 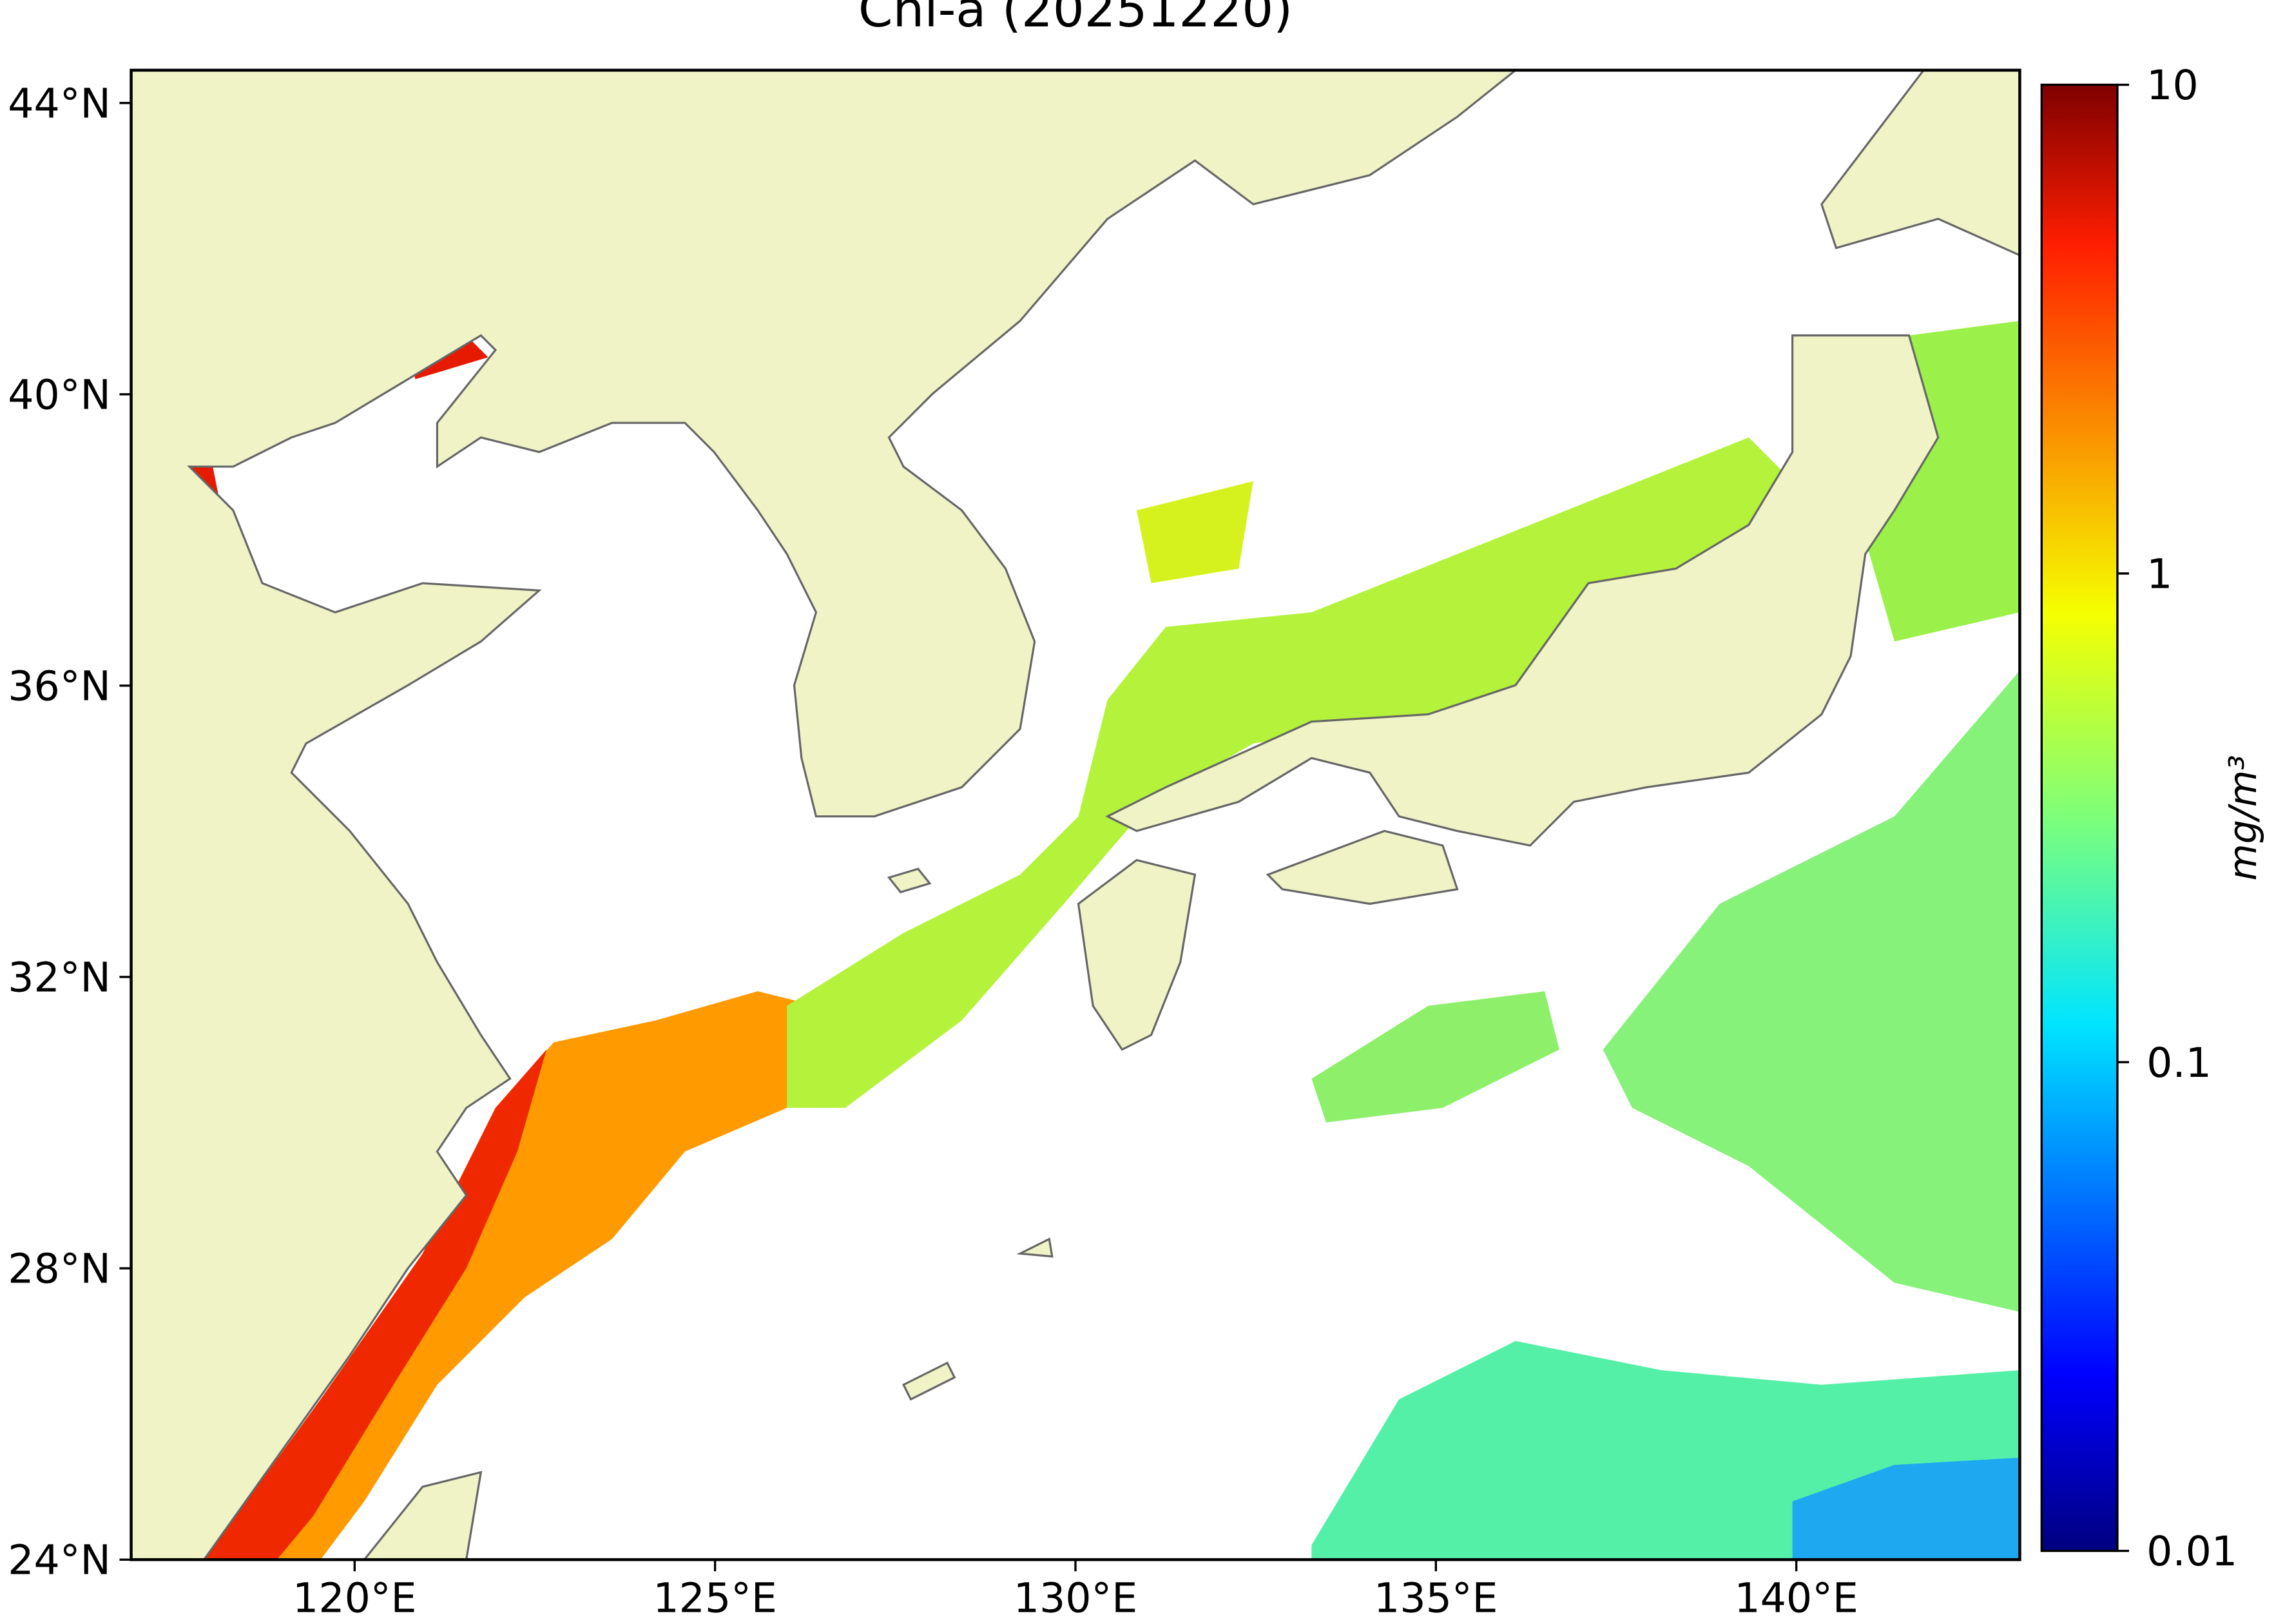 What do you see at coordinates (2191, 1551) in the screenshot?
I see `colorbar-tick-label: 0.01` at bounding box center [2191, 1551].